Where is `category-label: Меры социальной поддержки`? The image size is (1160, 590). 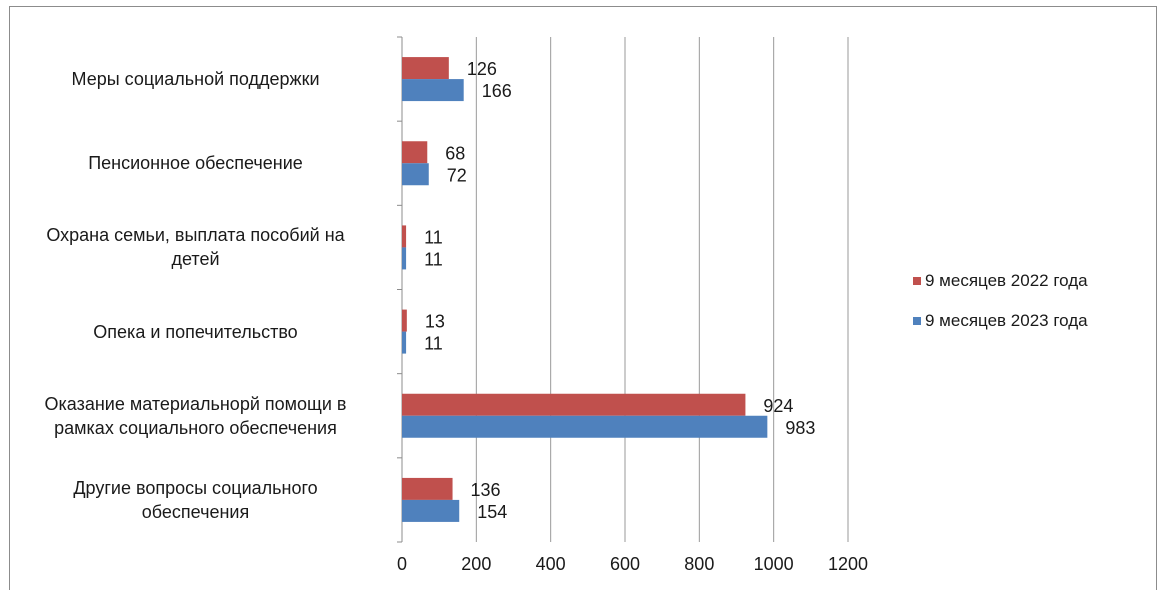 category-label: Меры социальной поддержки is located at coordinates (195, 79).